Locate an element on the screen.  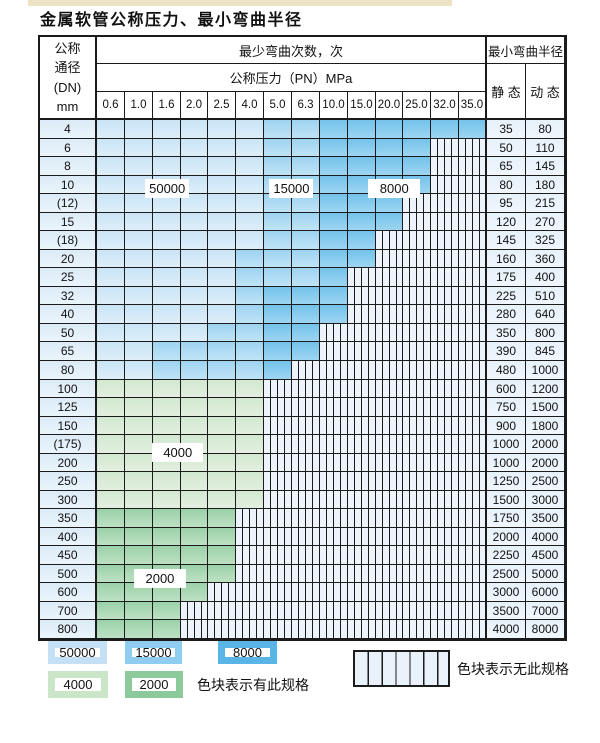
static-value: 1750 is located at coordinates (506, 518).